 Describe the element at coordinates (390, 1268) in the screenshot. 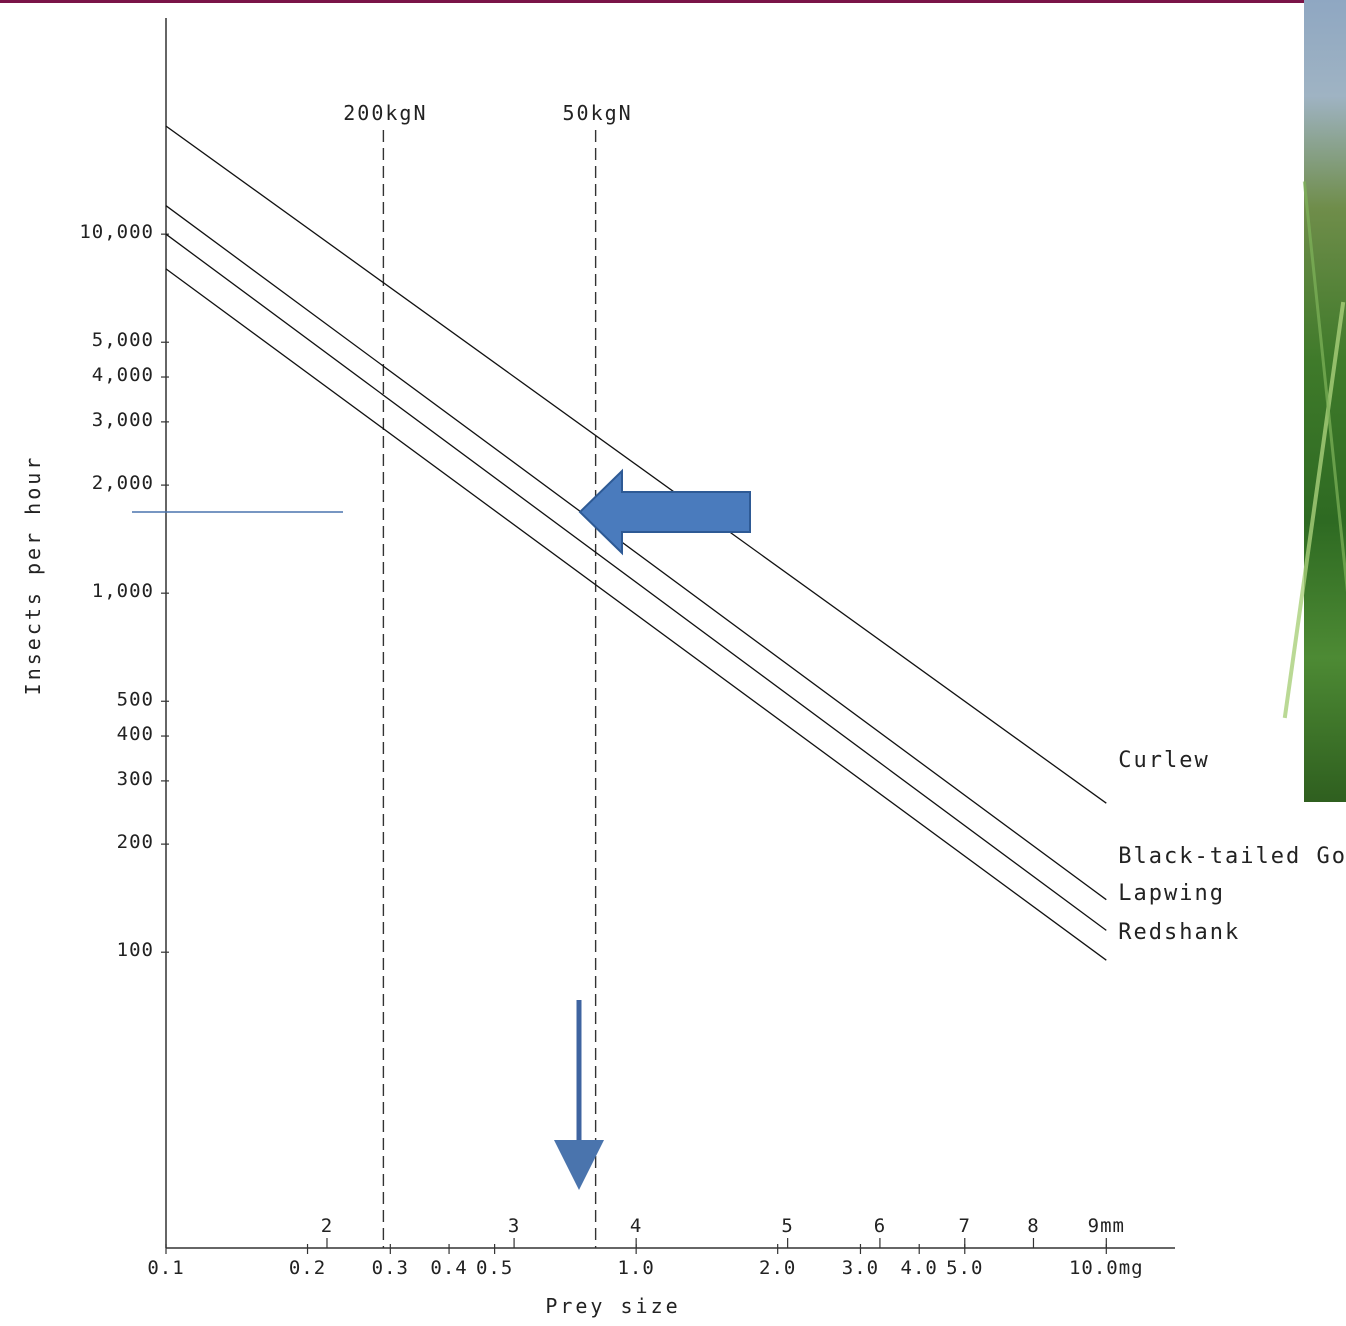

I see `x-tick-label-mg: 0.3` at that location.